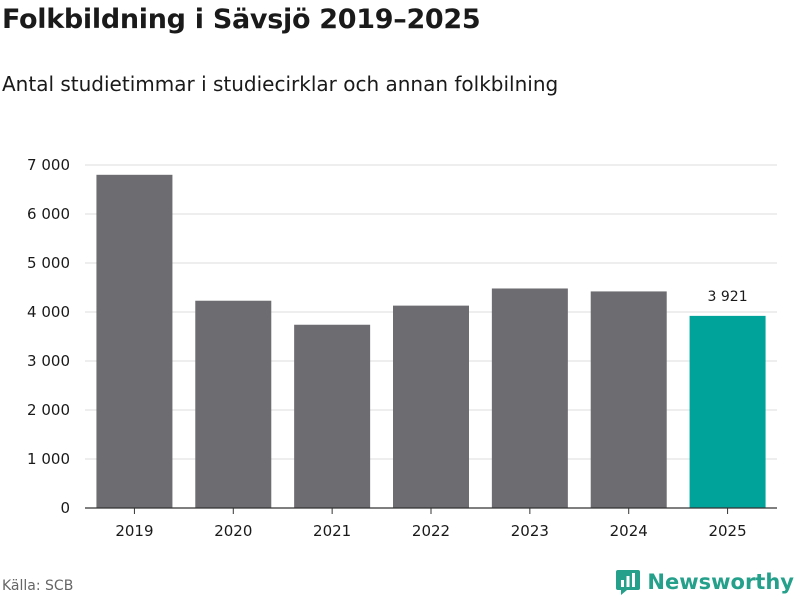  What do you see at coordinates (629, 531) in the screenshot?
I see `x-tick-label: 2024` at bounding box center [629, 531].